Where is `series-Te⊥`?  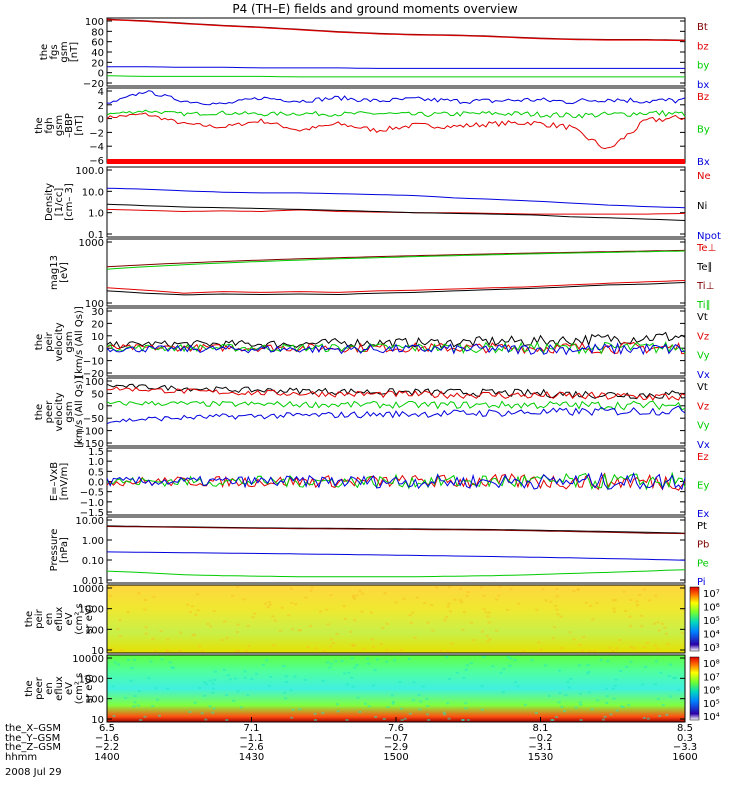
series-Te⊥ is located at coordinates (396, 287).